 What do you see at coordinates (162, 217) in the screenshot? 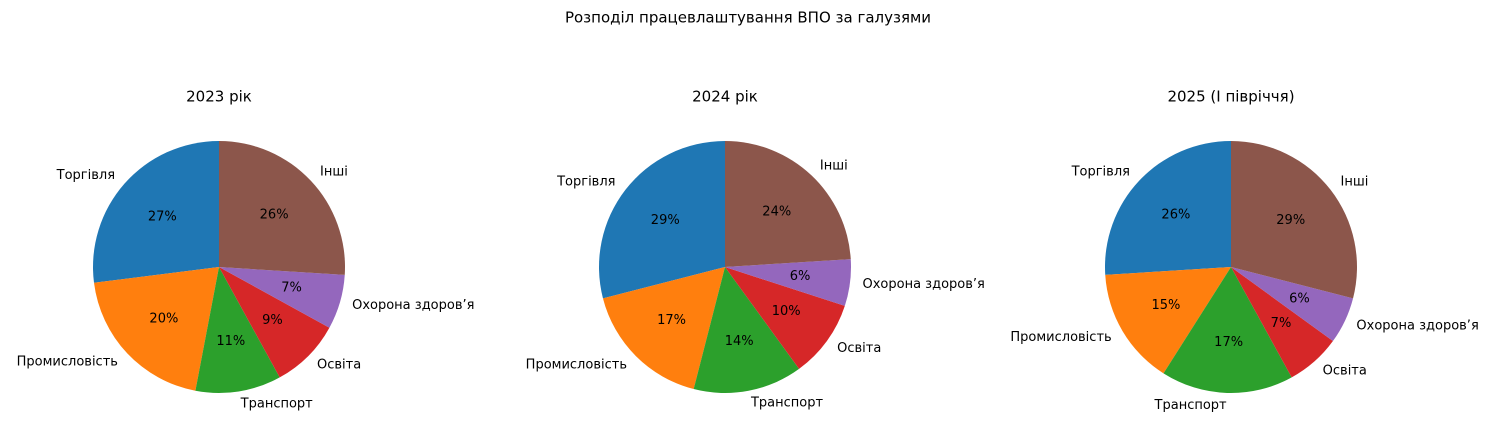
I see `value-label: 27%` at bounding box center [162, 217].